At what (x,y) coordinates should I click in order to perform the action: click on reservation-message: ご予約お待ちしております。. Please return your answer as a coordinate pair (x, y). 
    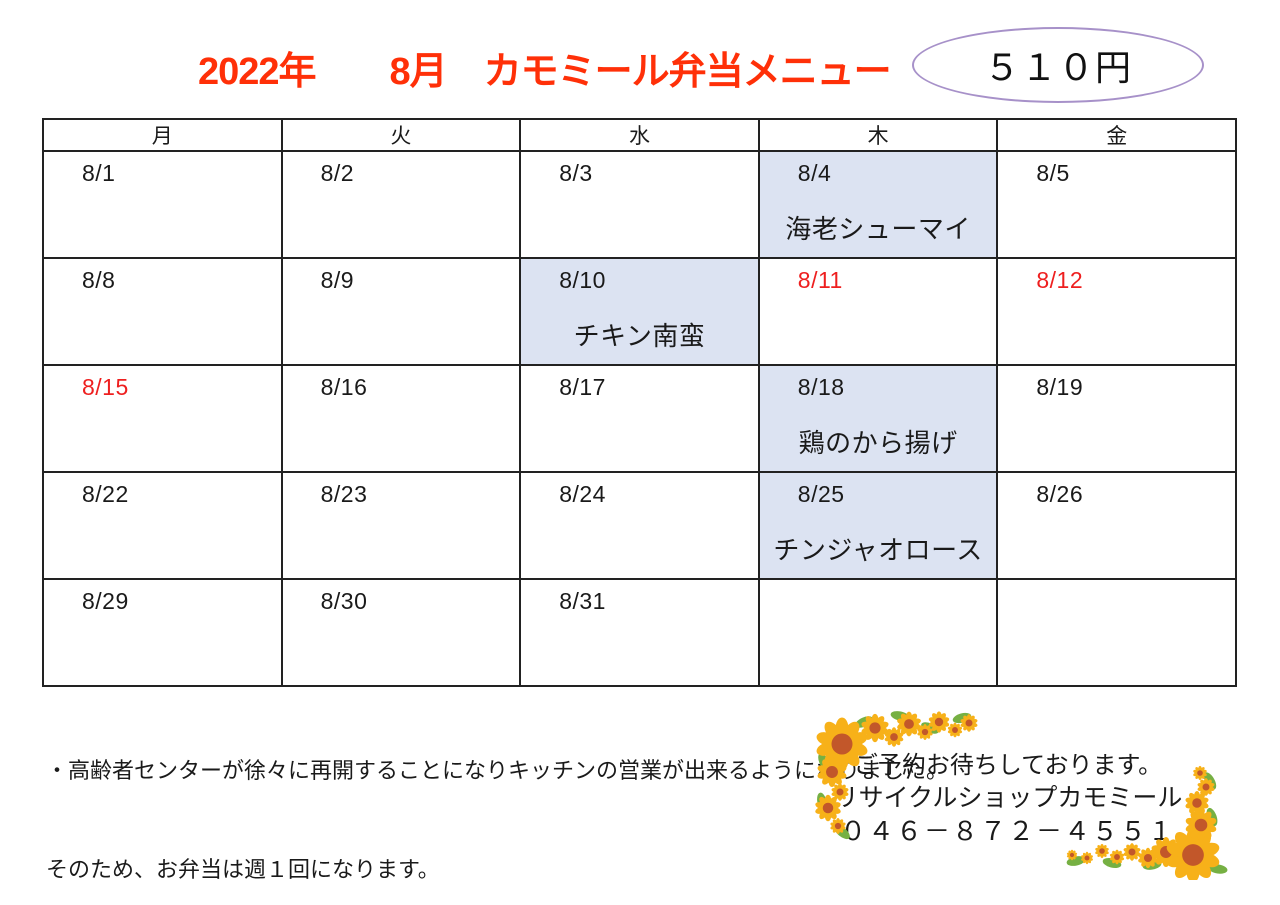
    Looking at the image, I should click on (1008, 765).